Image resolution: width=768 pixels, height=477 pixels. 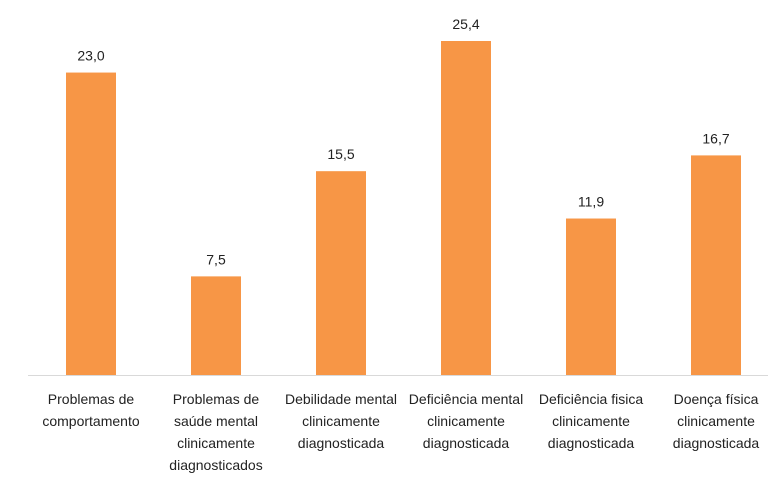 I want to click on data-label: 15,5, so click(x=340, y=154).